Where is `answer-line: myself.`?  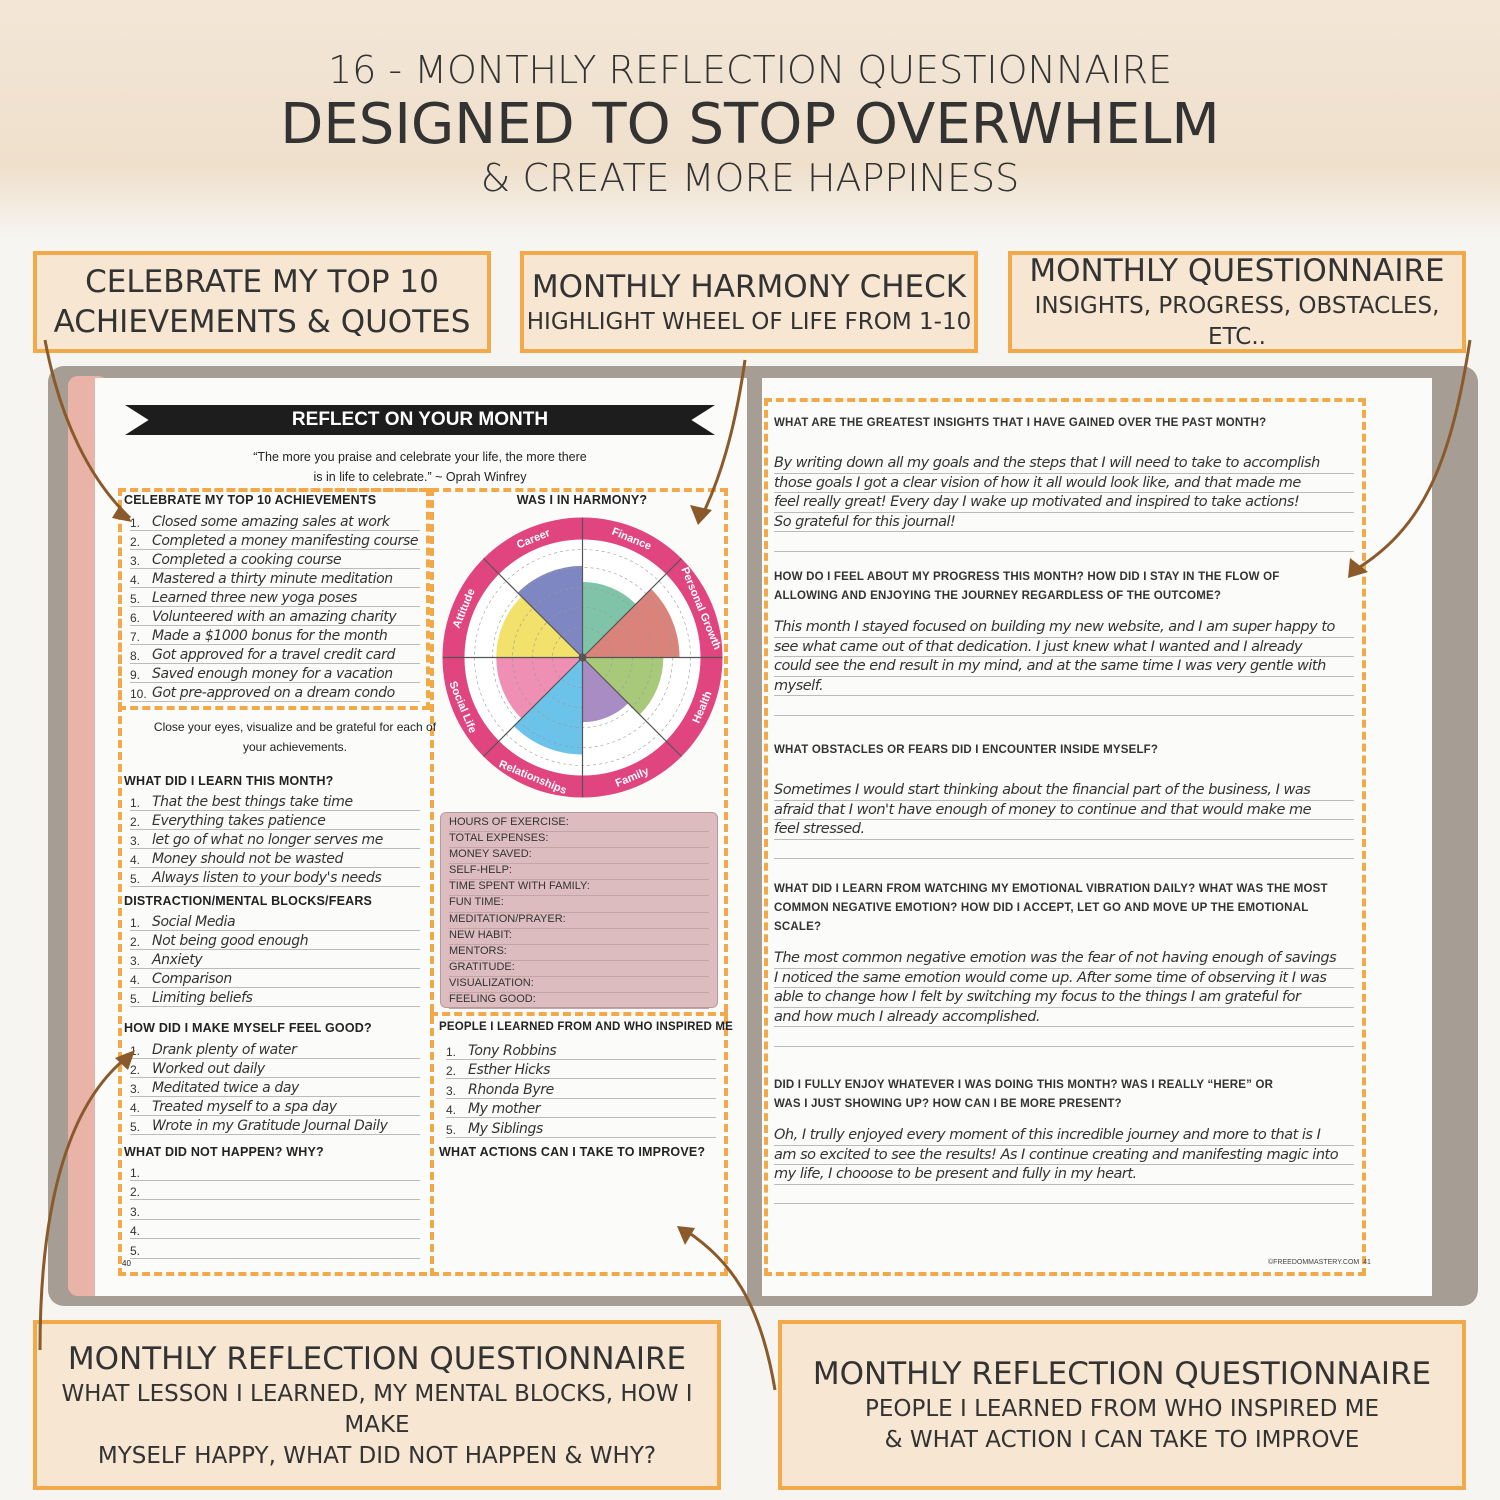 answer-line: myself. is located at coordinates (1064, 686).